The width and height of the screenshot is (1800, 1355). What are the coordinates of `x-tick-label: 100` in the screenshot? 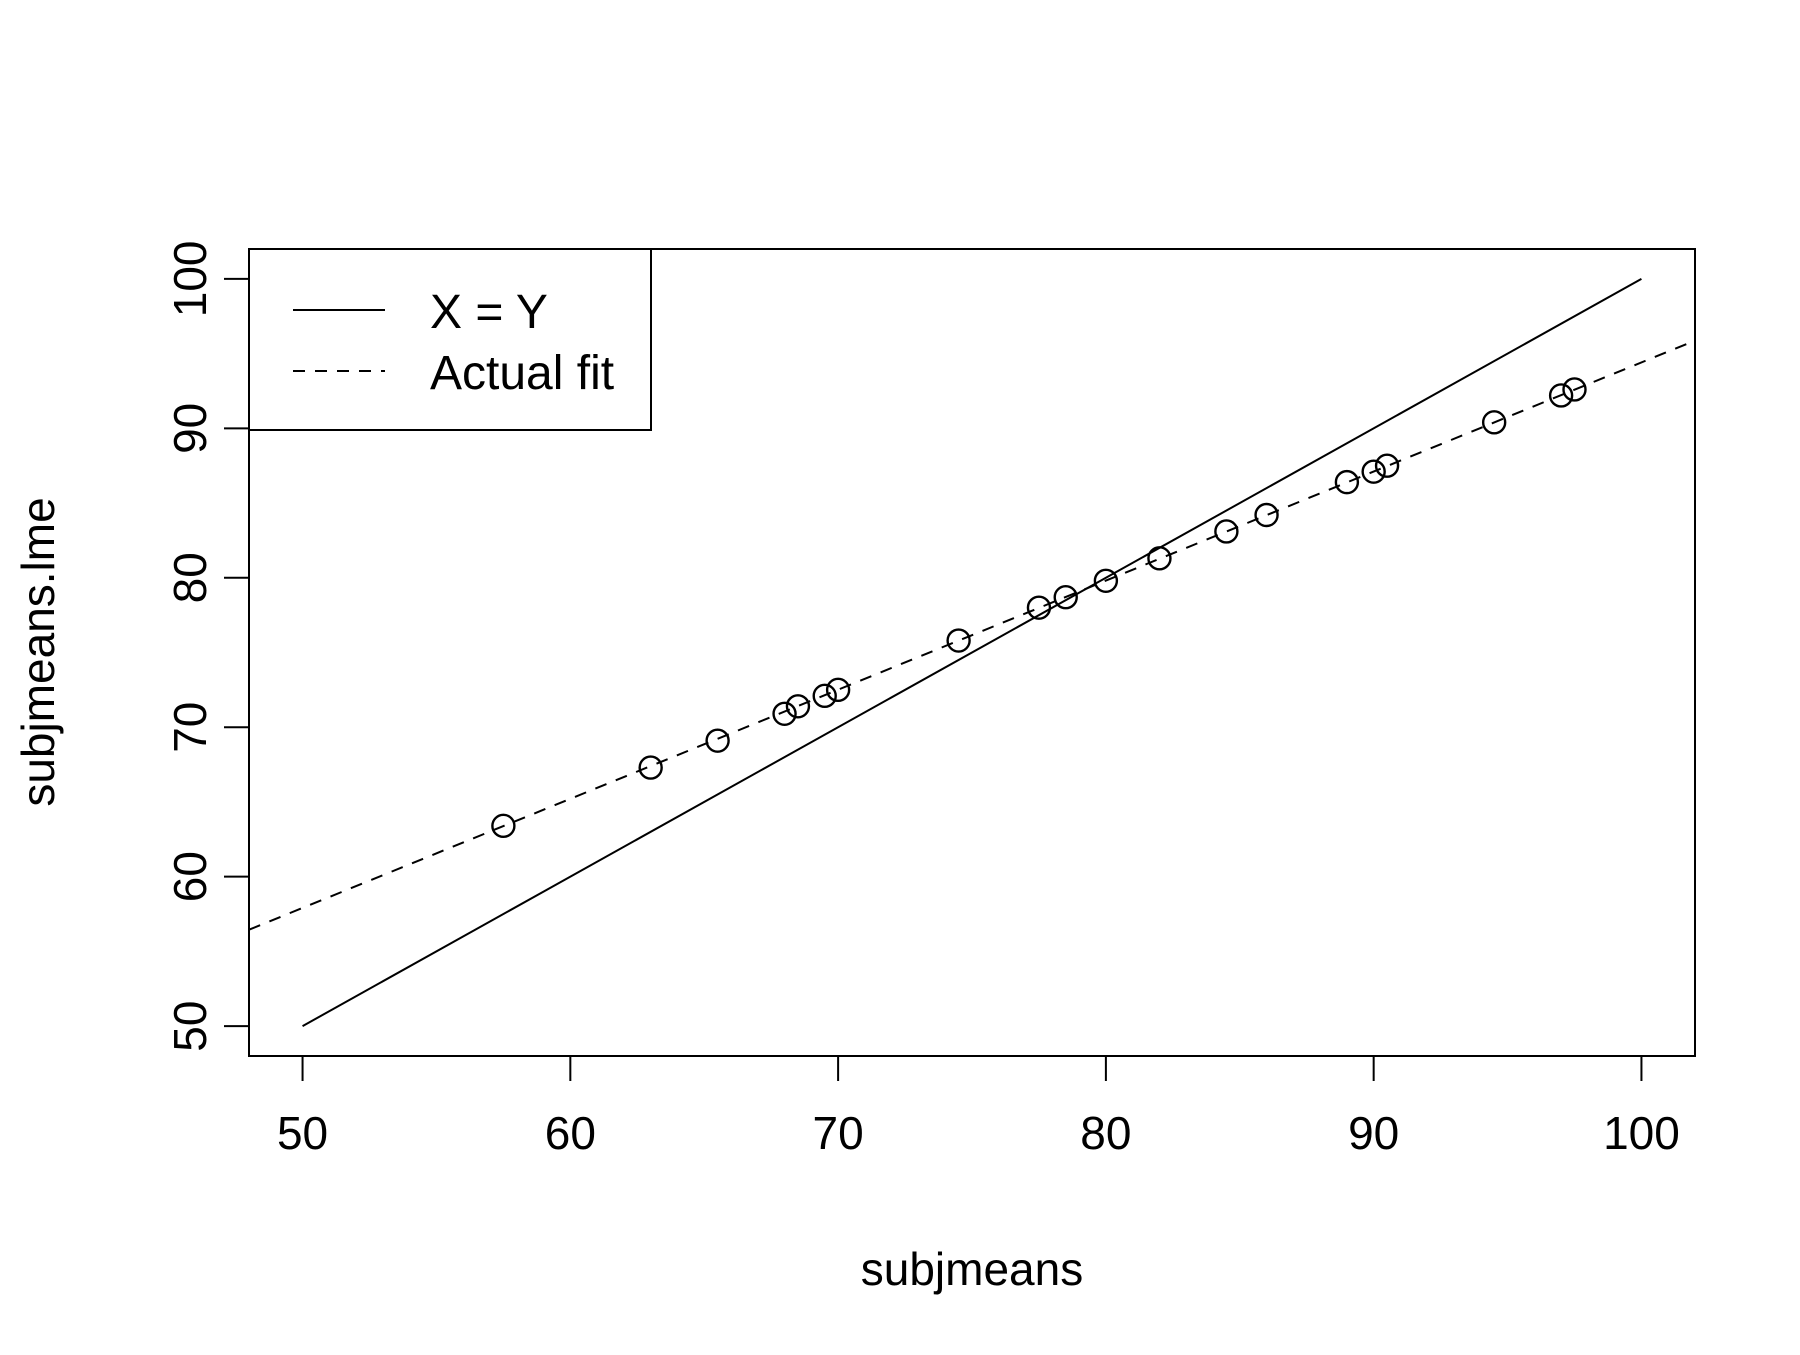 It's located at (1641, 1133).